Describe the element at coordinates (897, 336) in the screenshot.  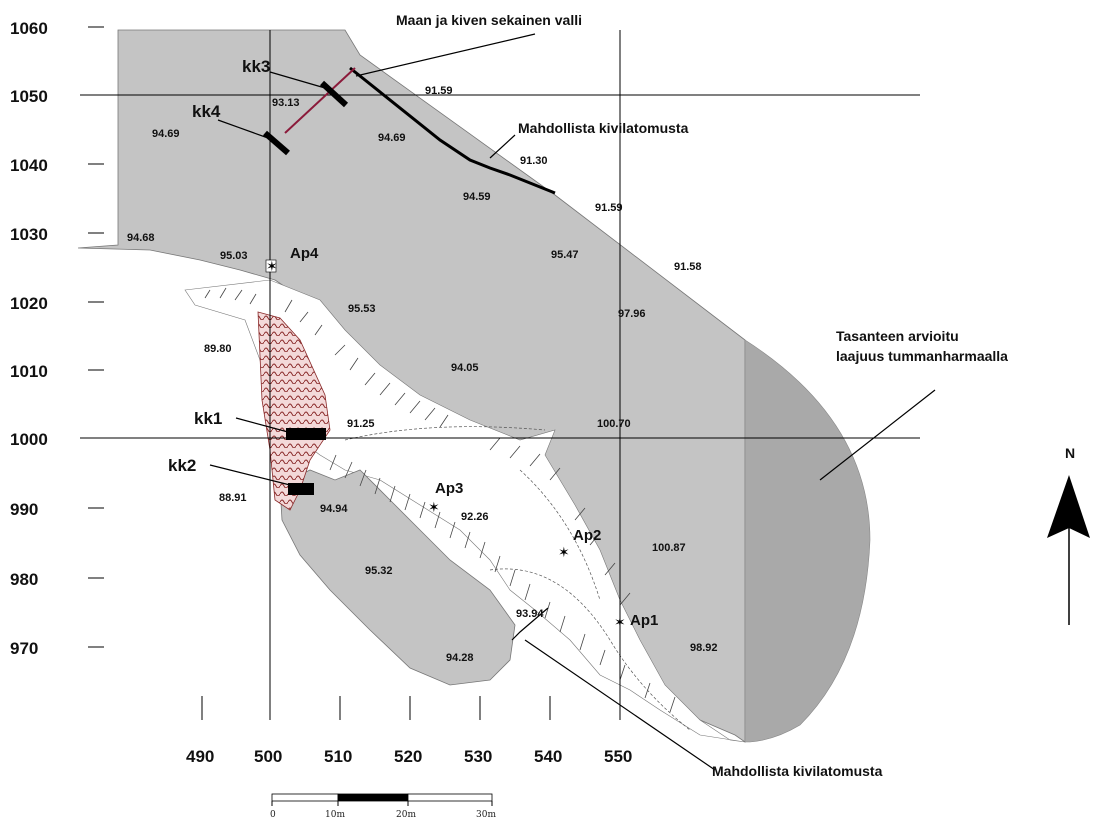
I see `terrace-annotation-line1: Tasanteen arvioitu` at that location.